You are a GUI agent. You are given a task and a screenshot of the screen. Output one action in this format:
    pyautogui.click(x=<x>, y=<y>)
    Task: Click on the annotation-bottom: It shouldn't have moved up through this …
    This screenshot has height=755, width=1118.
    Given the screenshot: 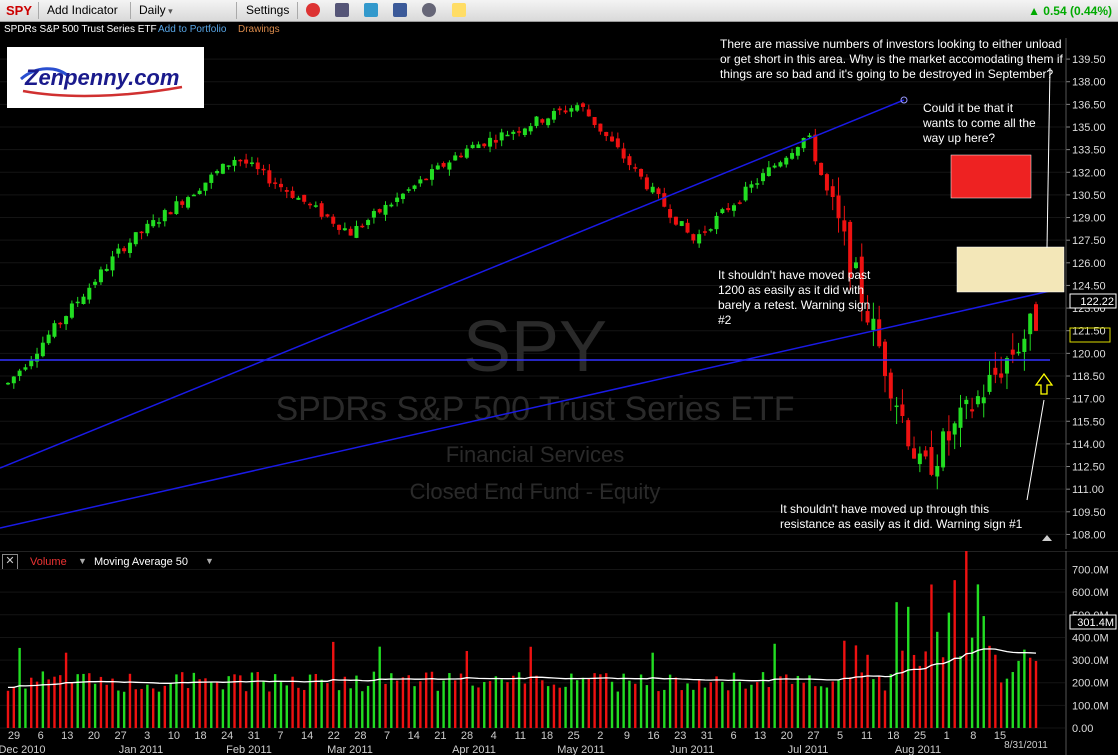 What is the action you would take?
    pyautogui.click(x=901, y=516)
    